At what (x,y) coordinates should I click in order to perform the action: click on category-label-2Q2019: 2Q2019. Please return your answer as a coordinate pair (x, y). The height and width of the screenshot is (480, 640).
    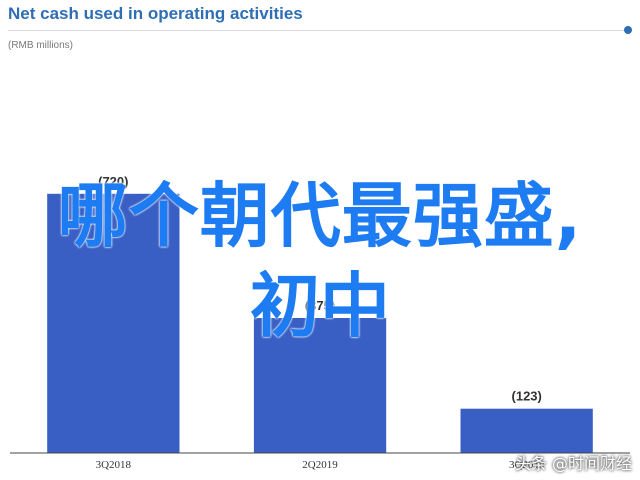
    Looking at the image, I should click on (320, 465).